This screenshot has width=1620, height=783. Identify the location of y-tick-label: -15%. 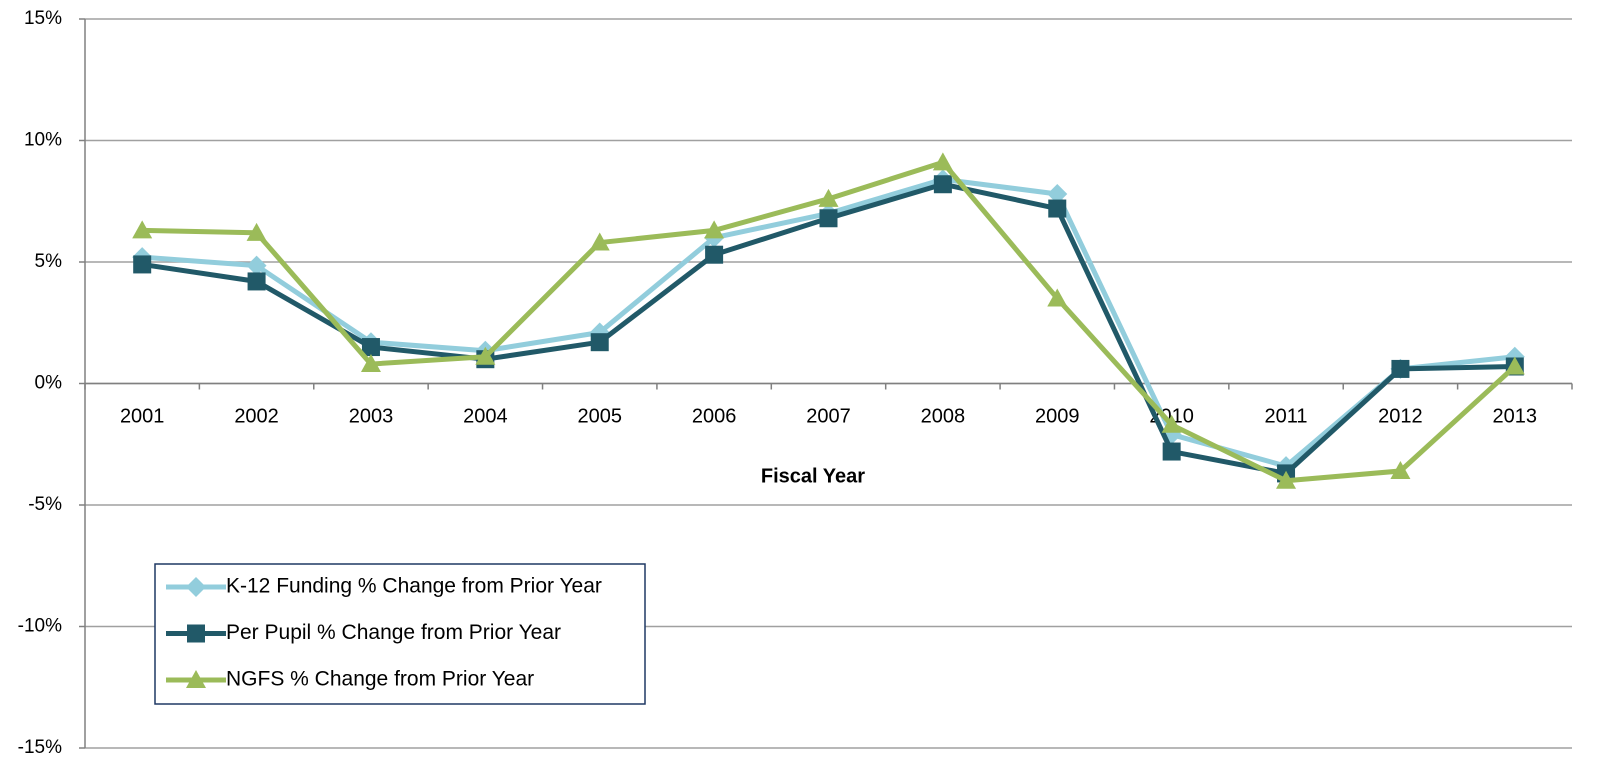
(40, 747).